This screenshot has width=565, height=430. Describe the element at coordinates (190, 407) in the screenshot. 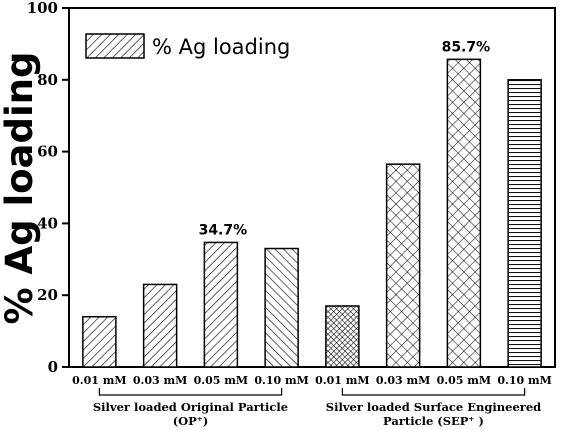

I see `group-label: Silver loaded Original Particle` at that location.